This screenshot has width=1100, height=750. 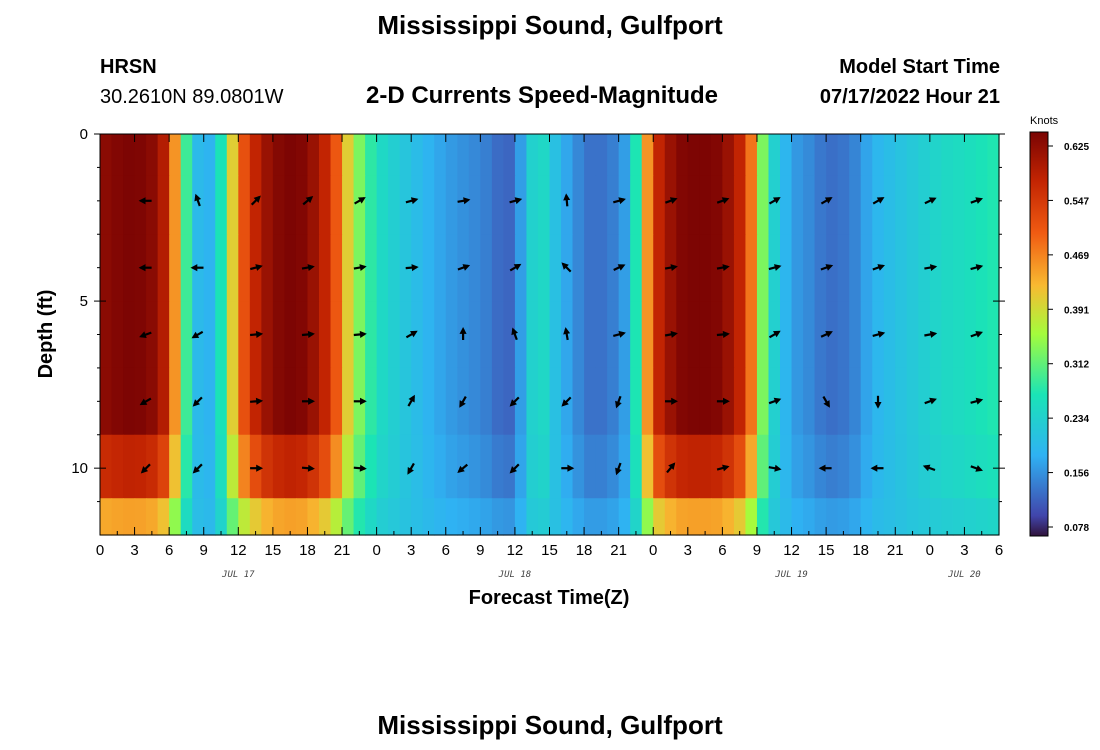 What do you see at coordinates (919, 67) in the screenshot?
I see `model-start-label: Model Start Time` at bounding box center [919, 67].